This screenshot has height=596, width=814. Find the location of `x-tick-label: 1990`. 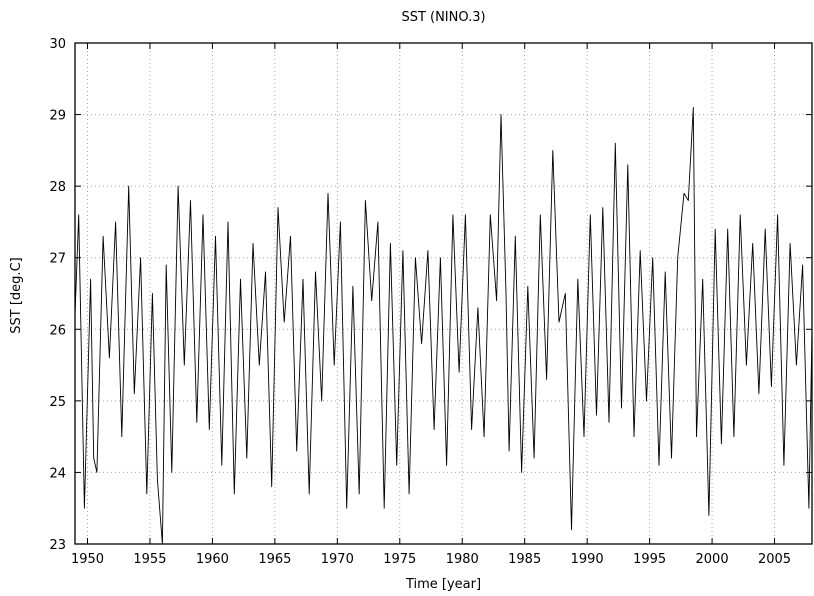

x-tick-label: 1990 is located at coordinates (587, 559).